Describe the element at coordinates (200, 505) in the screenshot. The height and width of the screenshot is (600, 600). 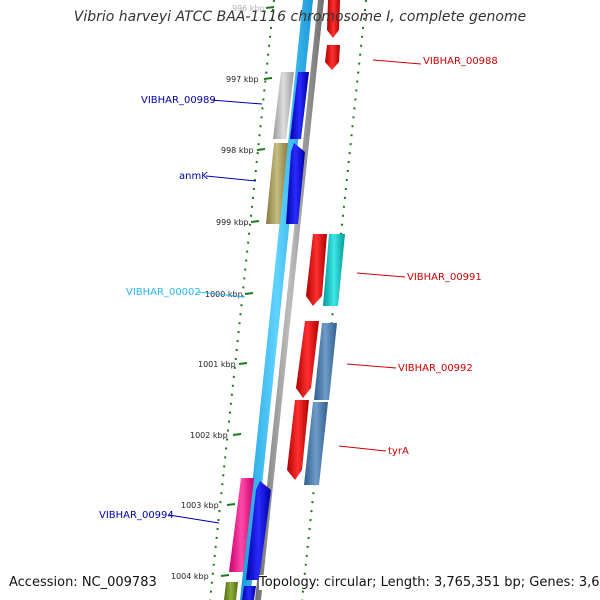
I see `ruler-label: 1003 kbp` at that location.